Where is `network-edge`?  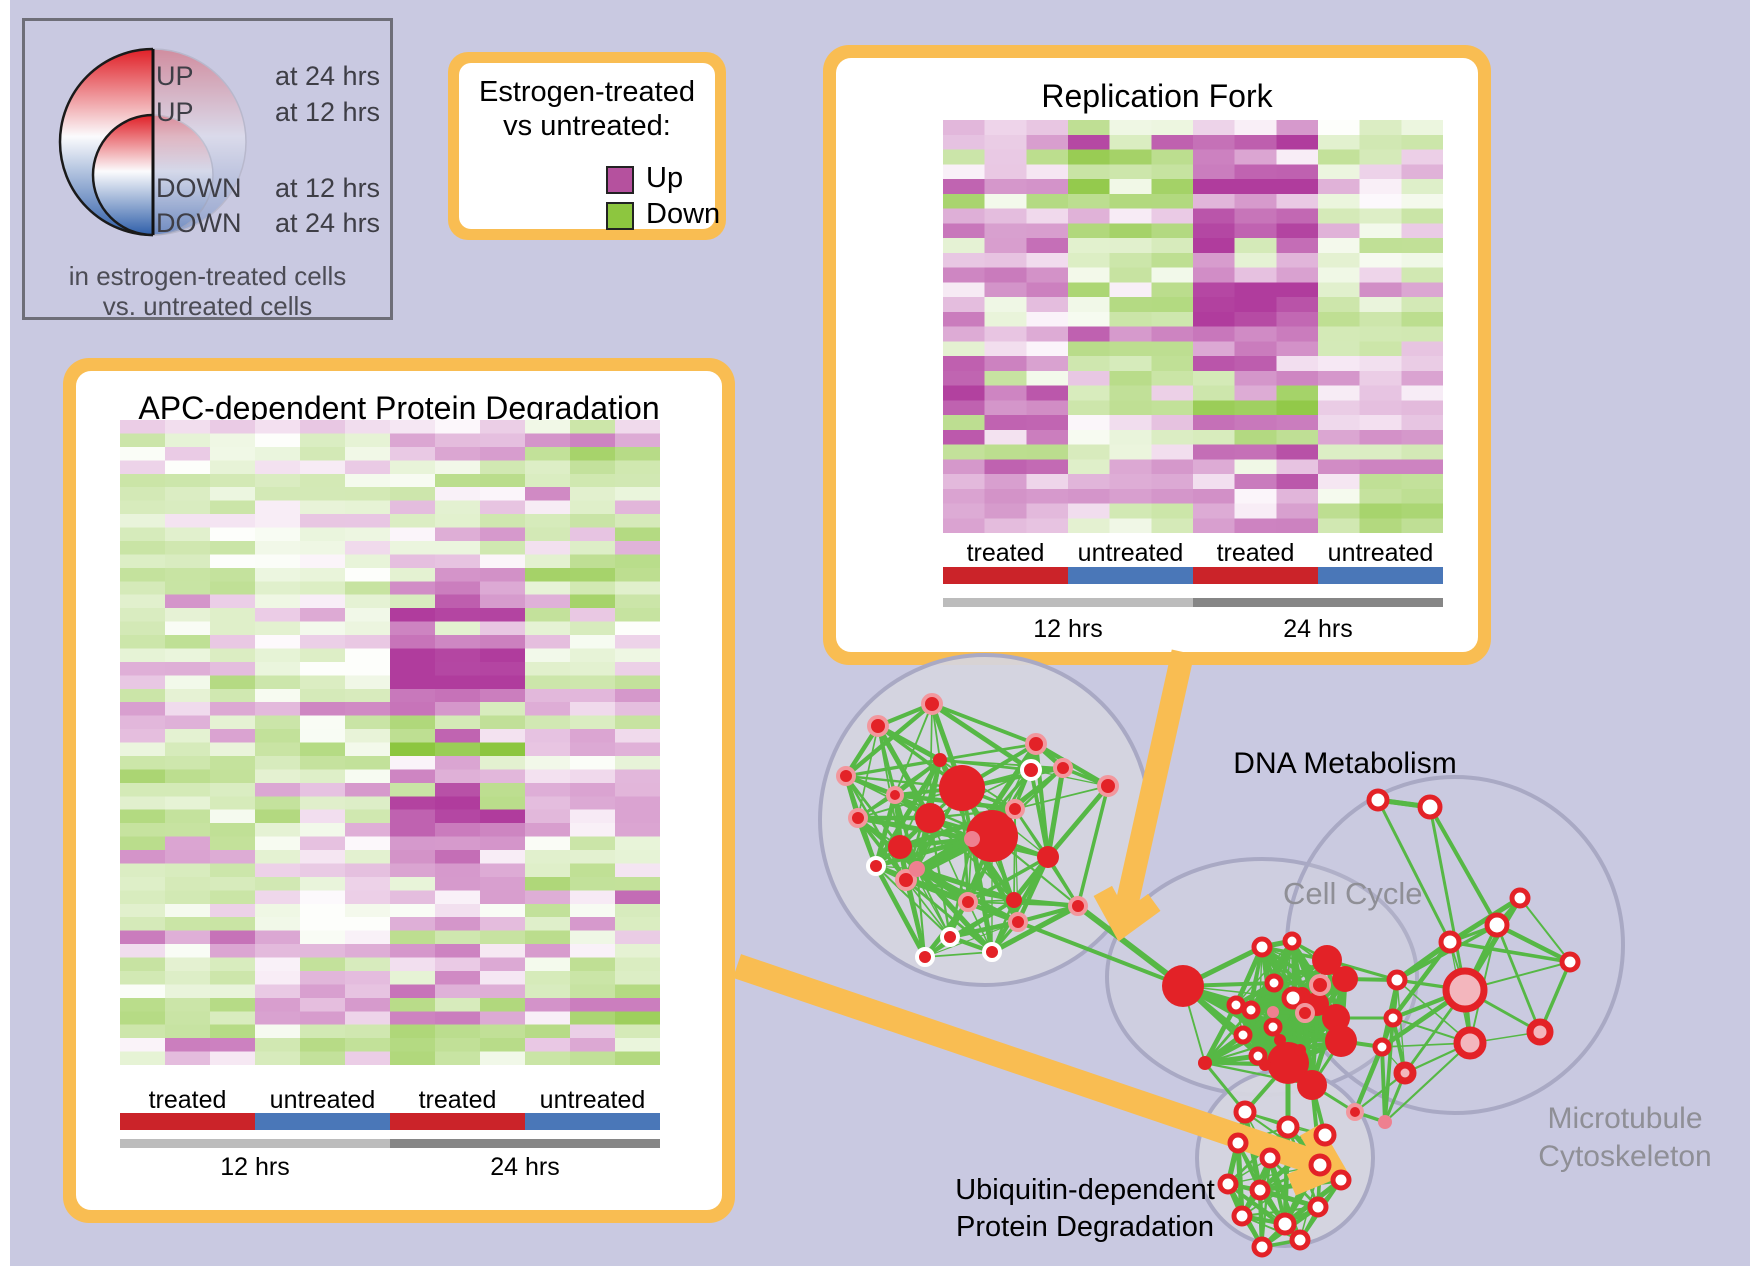
network-edge is located at coordinates (971, 939).